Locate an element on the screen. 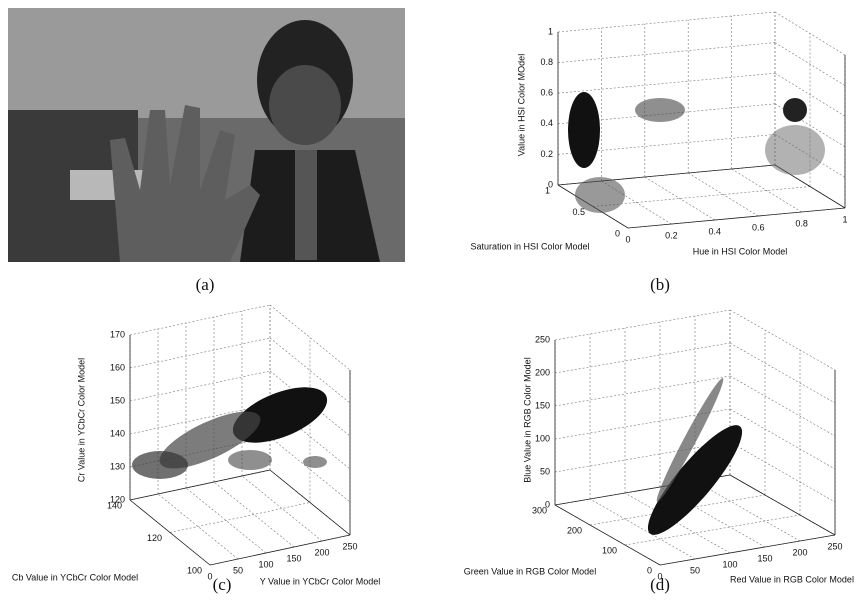 This screenshot has width=859, height=603. y-tick-label: 1 is located at coordinates (547, 190).